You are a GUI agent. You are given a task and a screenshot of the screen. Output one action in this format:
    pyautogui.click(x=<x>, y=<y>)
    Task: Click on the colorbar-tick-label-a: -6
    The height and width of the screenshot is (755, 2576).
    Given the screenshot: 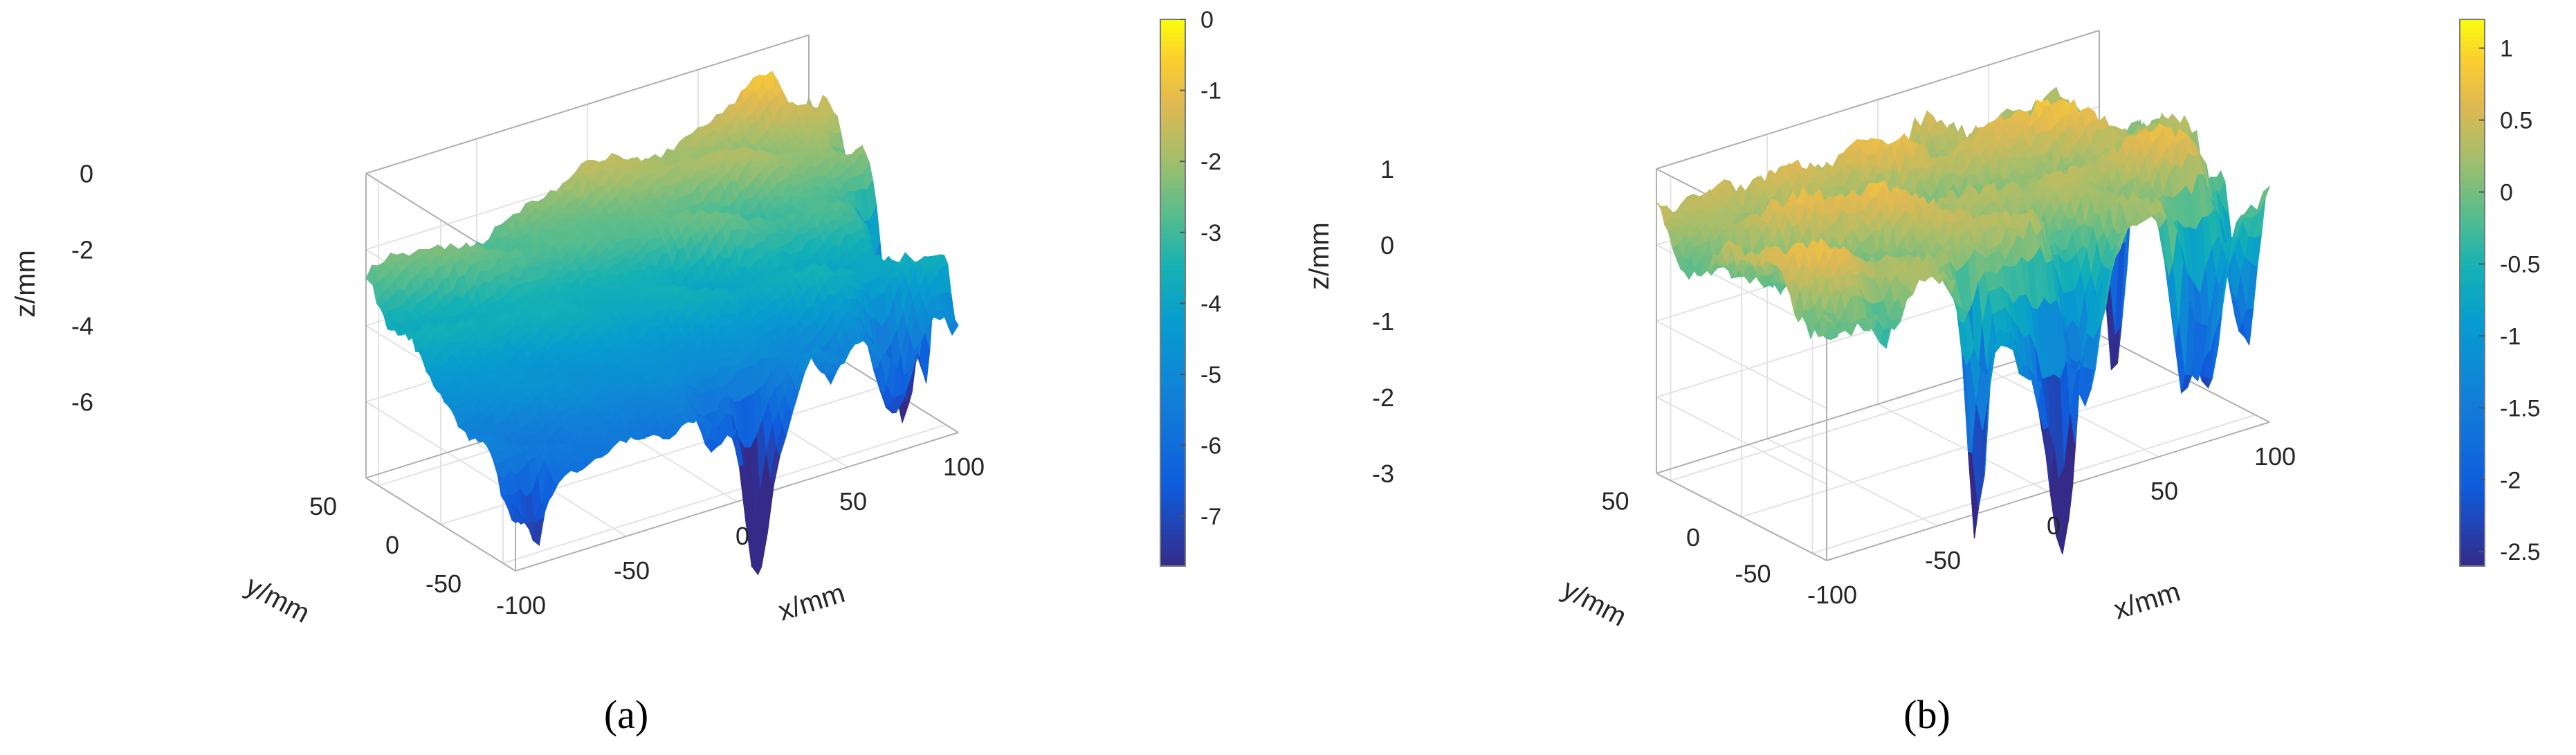 What is the action you would take?
    pyautogui.click(x=1210, y=446)
    